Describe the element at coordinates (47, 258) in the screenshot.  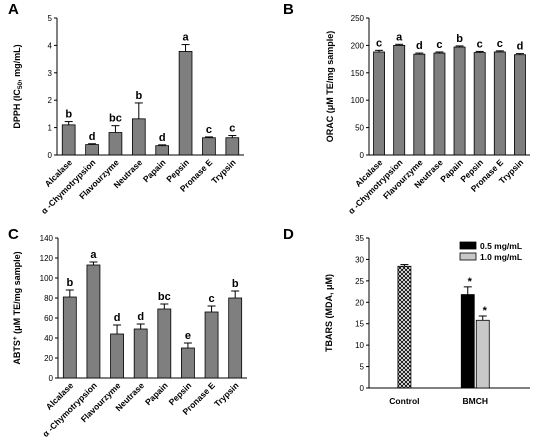
I see `y-tick-label: 120` at that location.